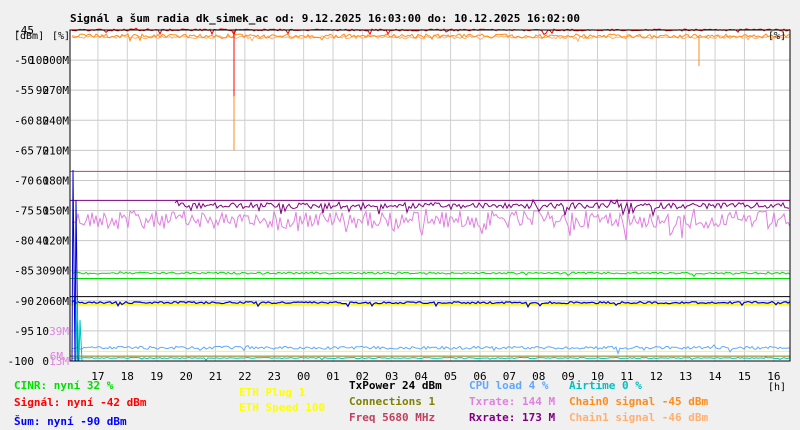 The height and width of the screenshot is (430, 800). I want to click on y-tick-dbm: -65, so click(24, 150).